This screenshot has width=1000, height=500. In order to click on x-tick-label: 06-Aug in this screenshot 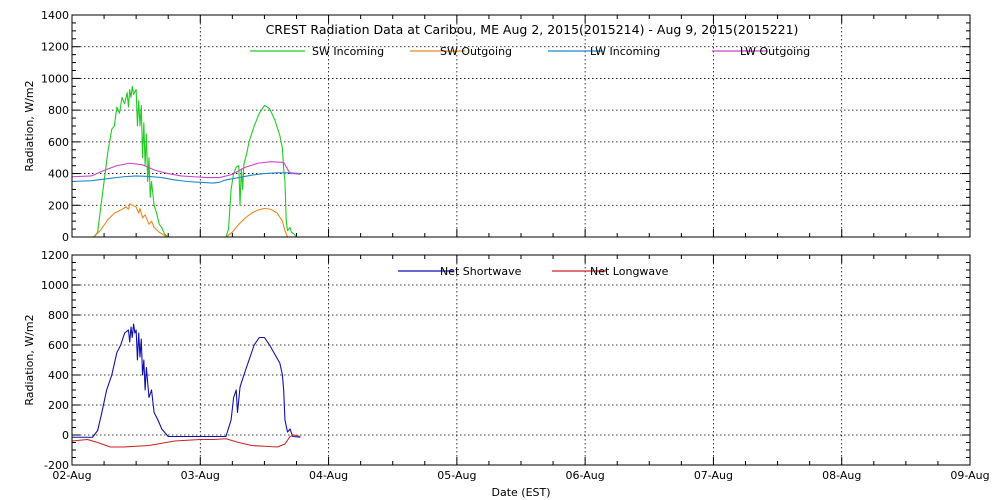, I will do `click(585, 475)`.